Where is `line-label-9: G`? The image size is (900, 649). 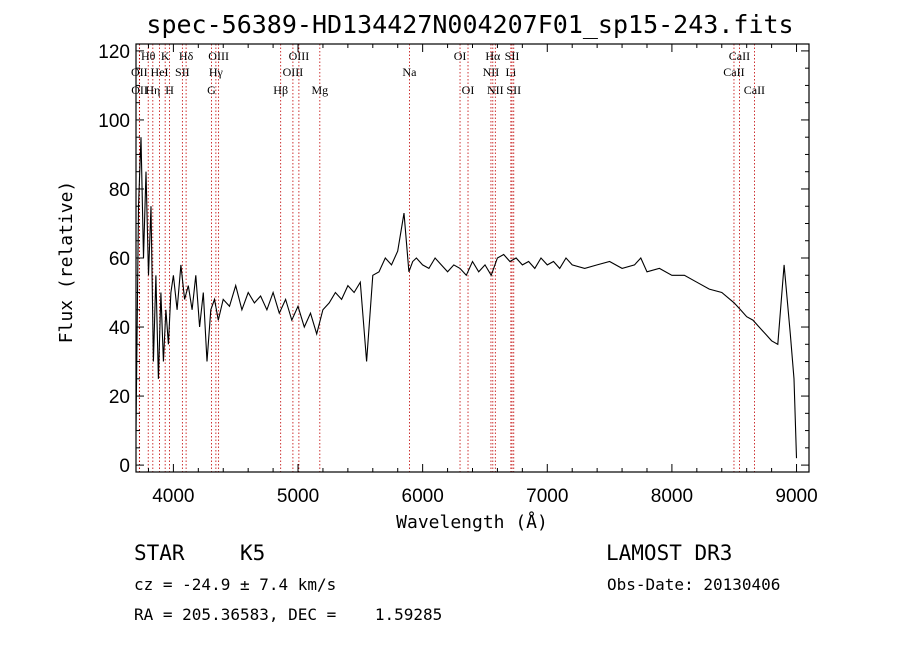
line-label-9: G is located at coordinates (211, 90).